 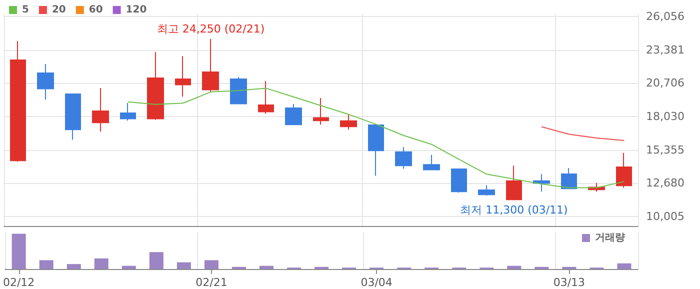 What do you see at coordinates (665, 17) in the screenshot?
I see `y-tick-label: 26,056` at bounding box center [665, 17].